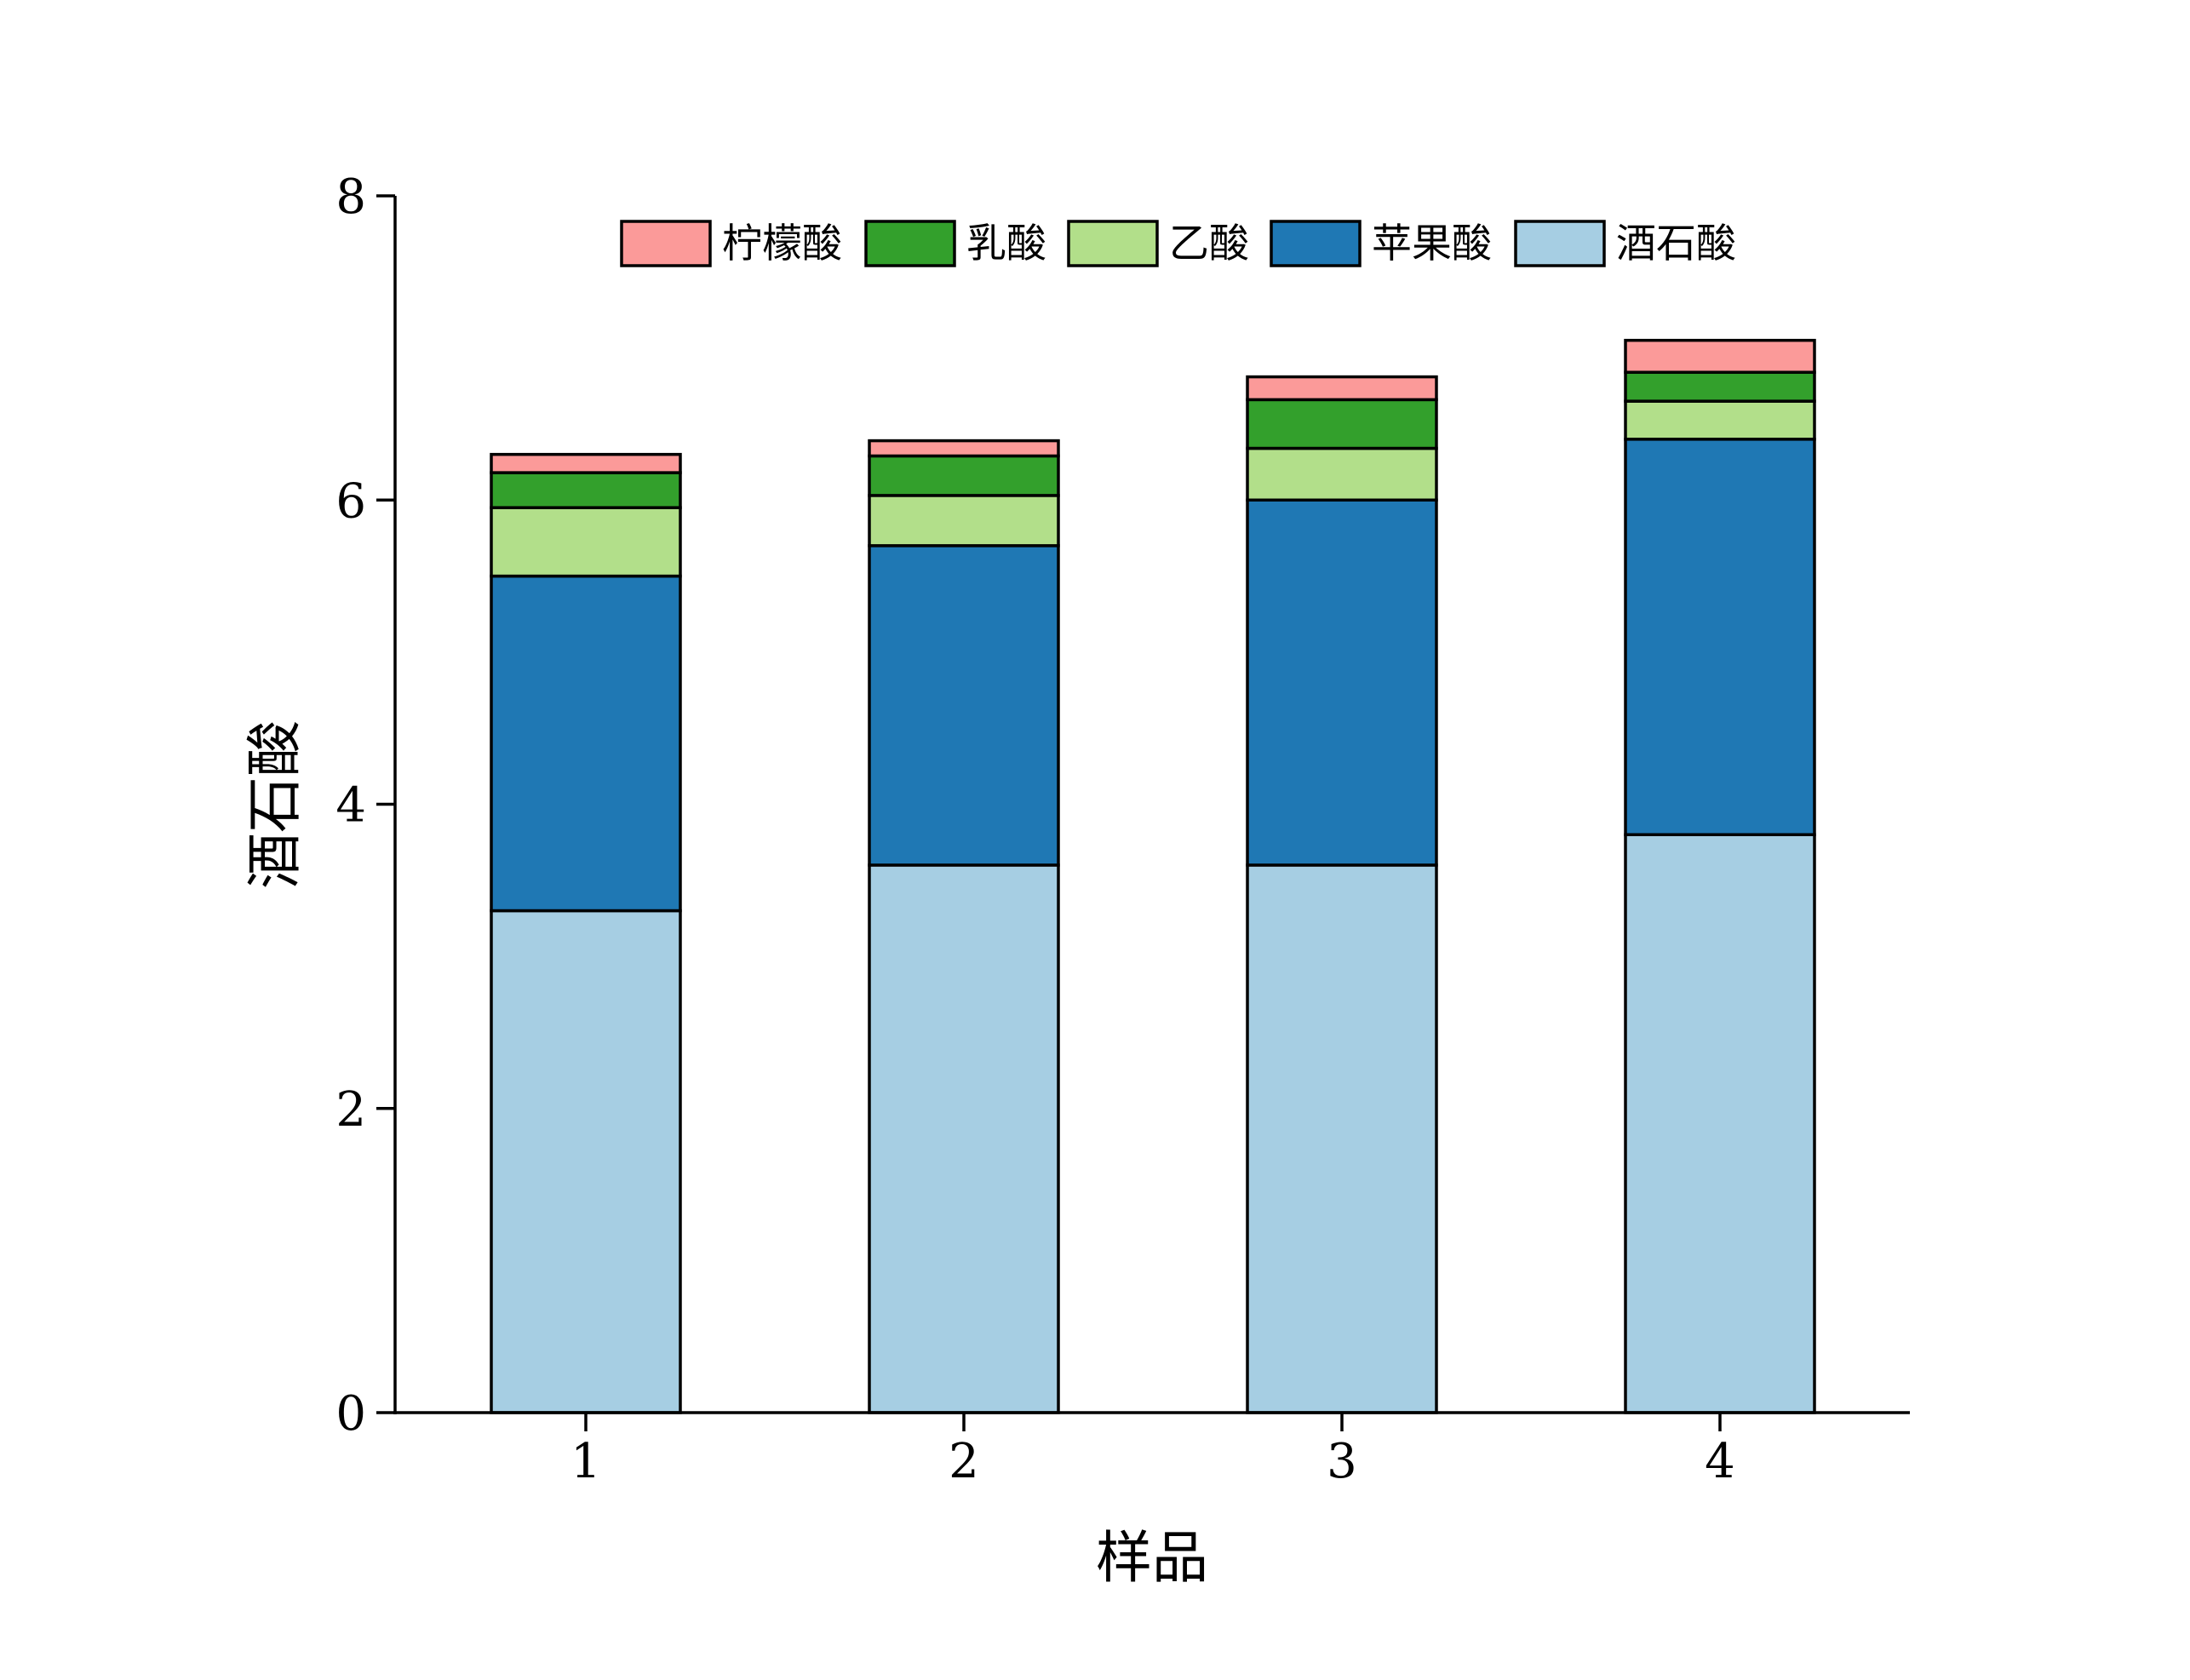 The width and height of the screenshot is (2190, 1680). What do you see at coordinates (350, 197) in the screenshot?
I see `y-tick-label: 8` at bounding box center [350, 197].